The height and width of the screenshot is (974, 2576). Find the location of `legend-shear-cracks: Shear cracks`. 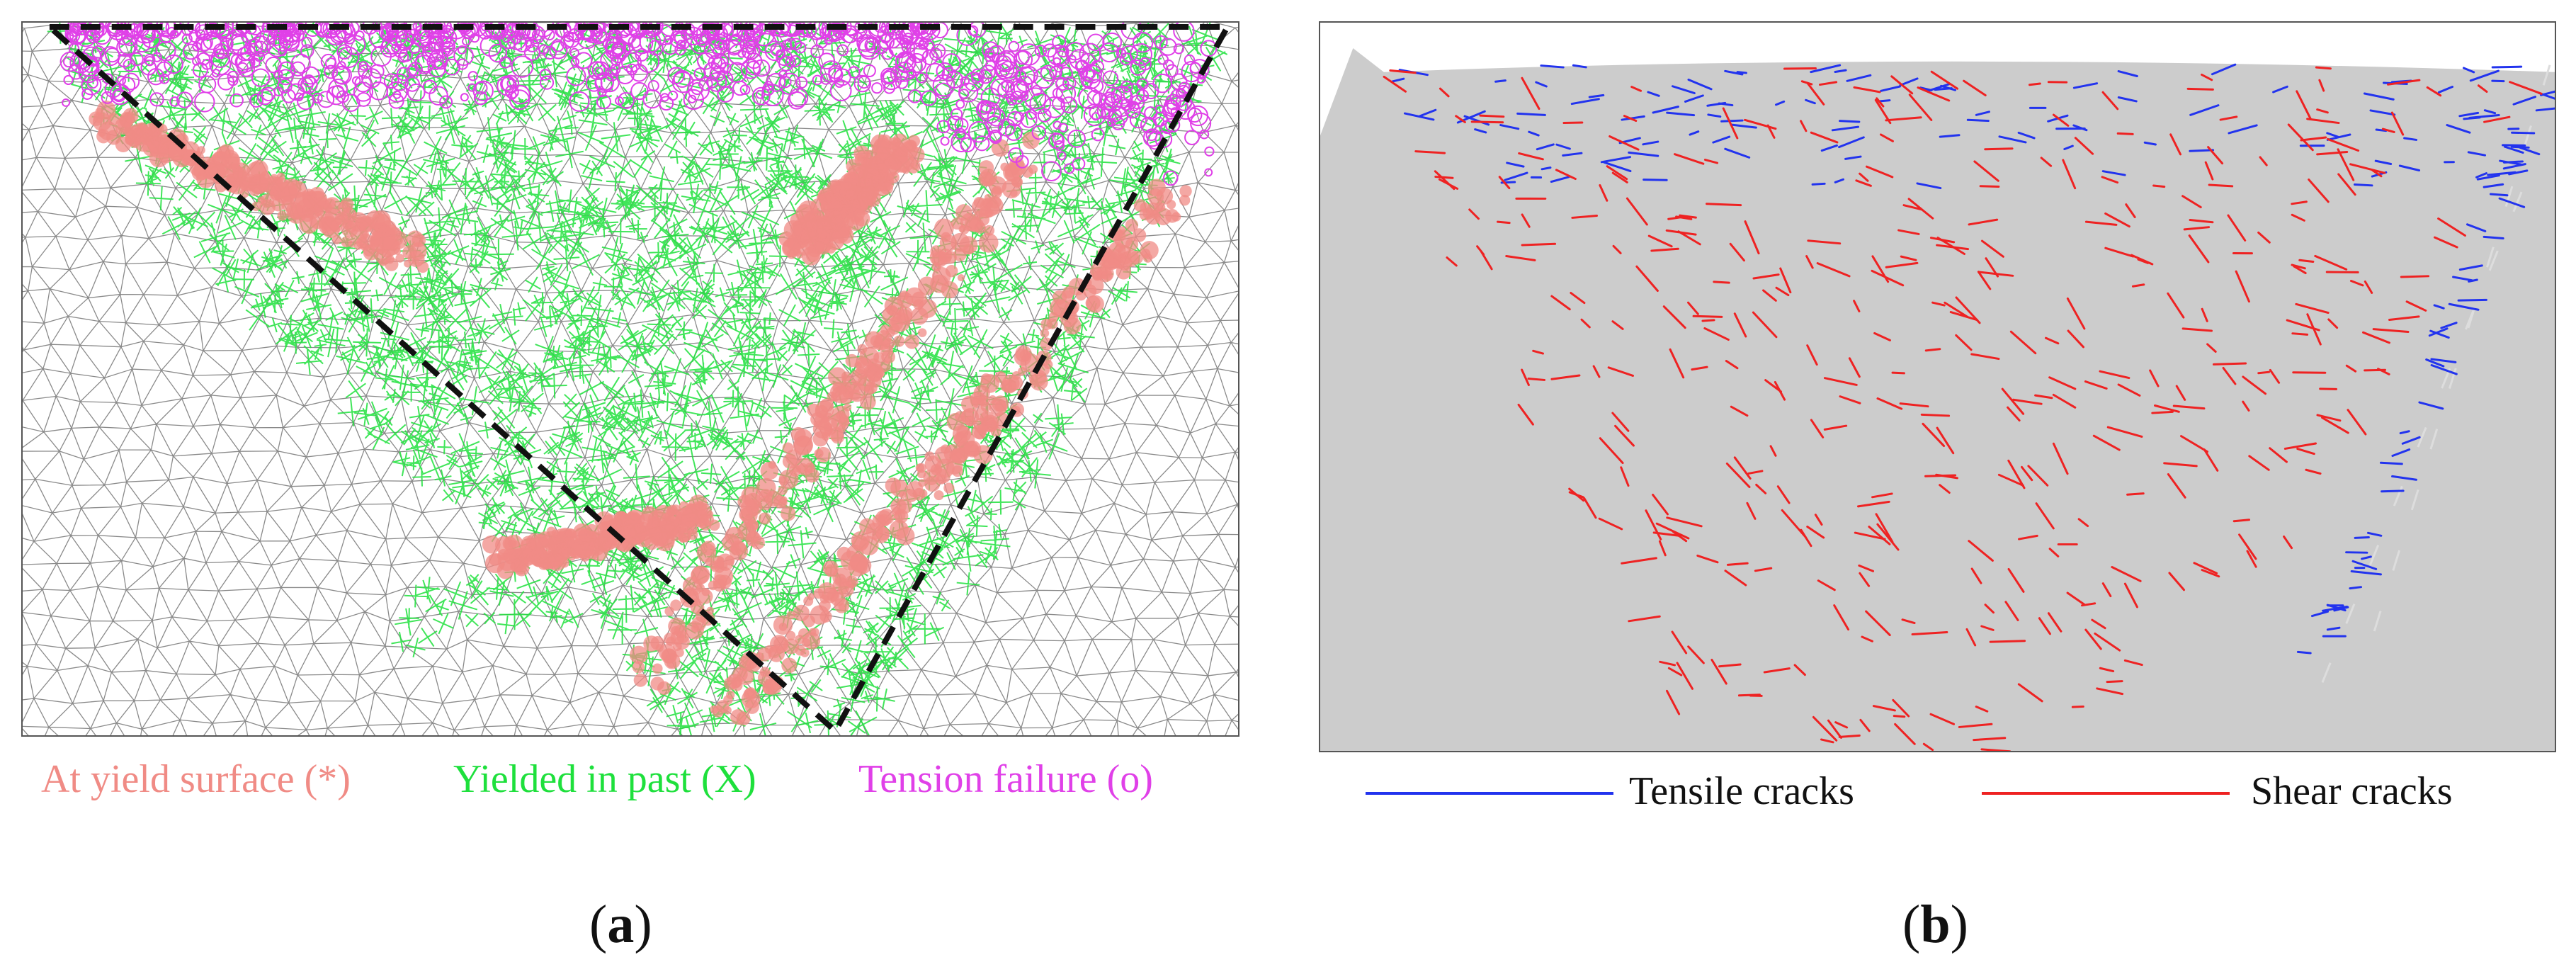

legend-shear-cracks: Shear cracks is located at coordinates (2352, 791).